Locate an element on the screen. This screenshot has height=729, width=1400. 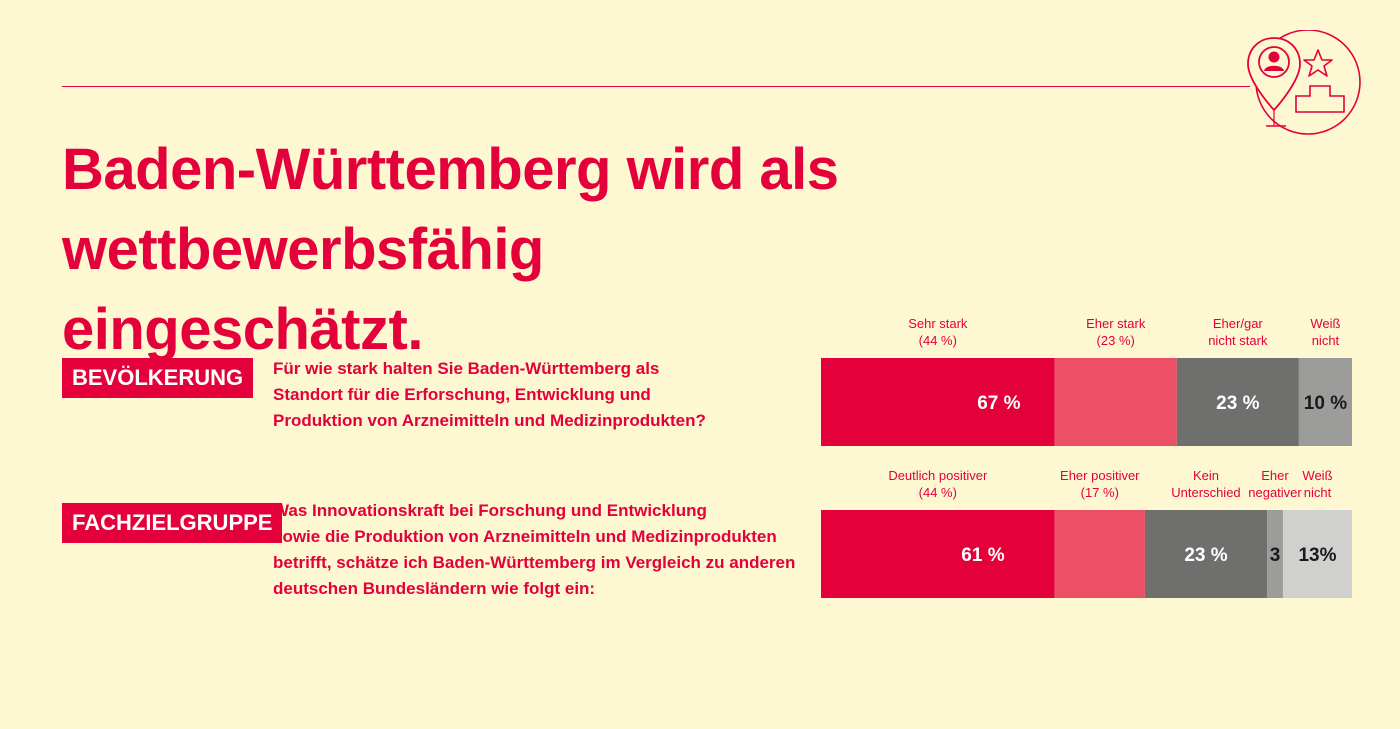
segment-label: Eher positiver is located at coordinates (1100, 475).